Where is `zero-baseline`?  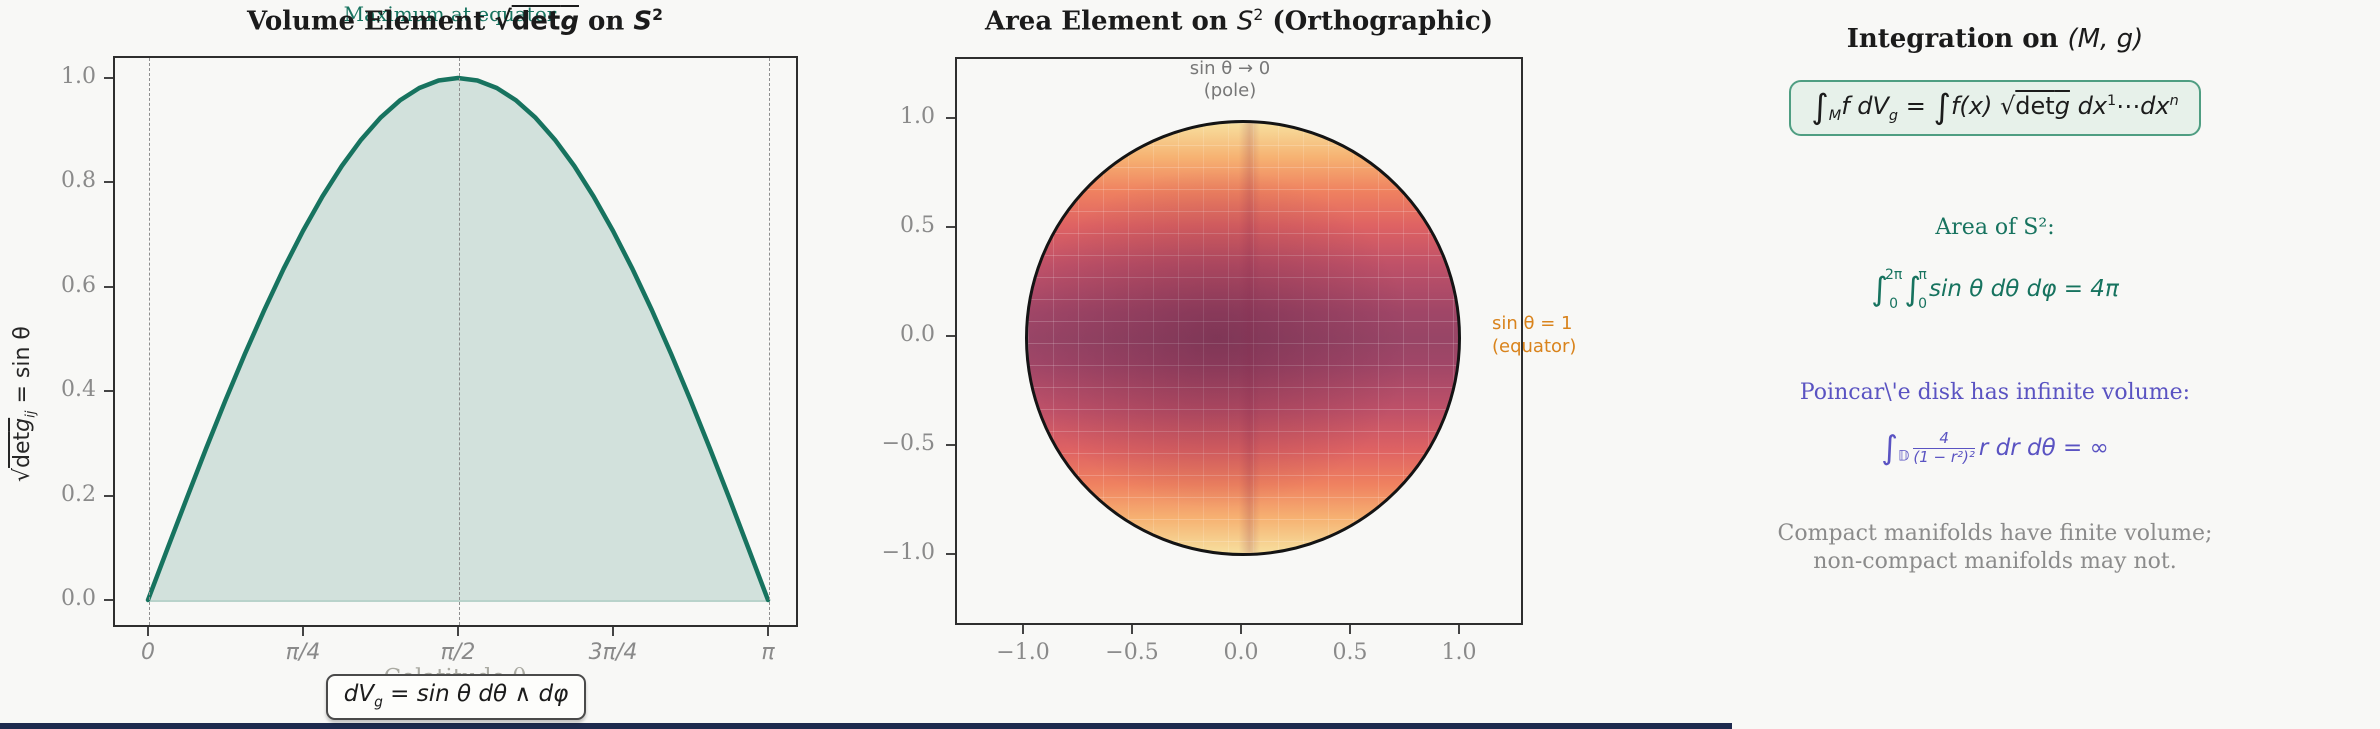 zero-baseline is located at coordinates (460, 601).